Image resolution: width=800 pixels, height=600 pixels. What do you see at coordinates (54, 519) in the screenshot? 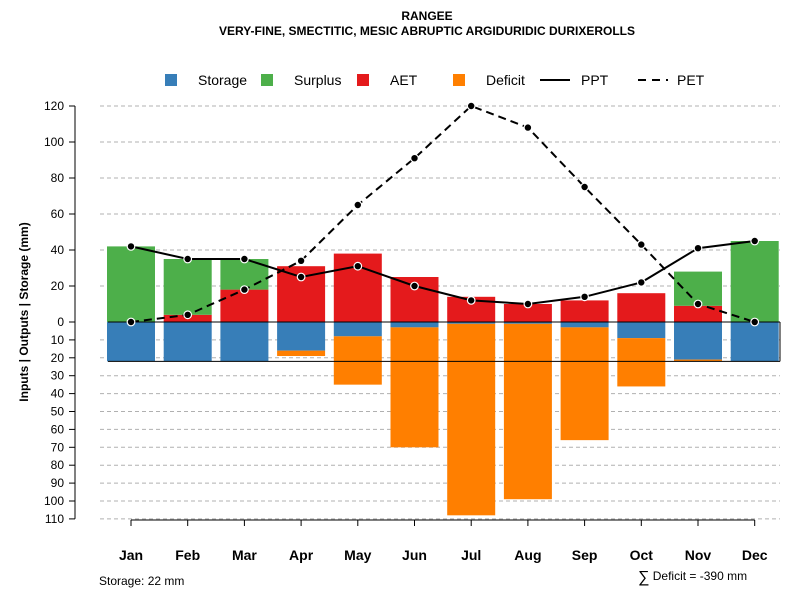
I see `y-tick-label: 110` at bounding box center [54, 519].